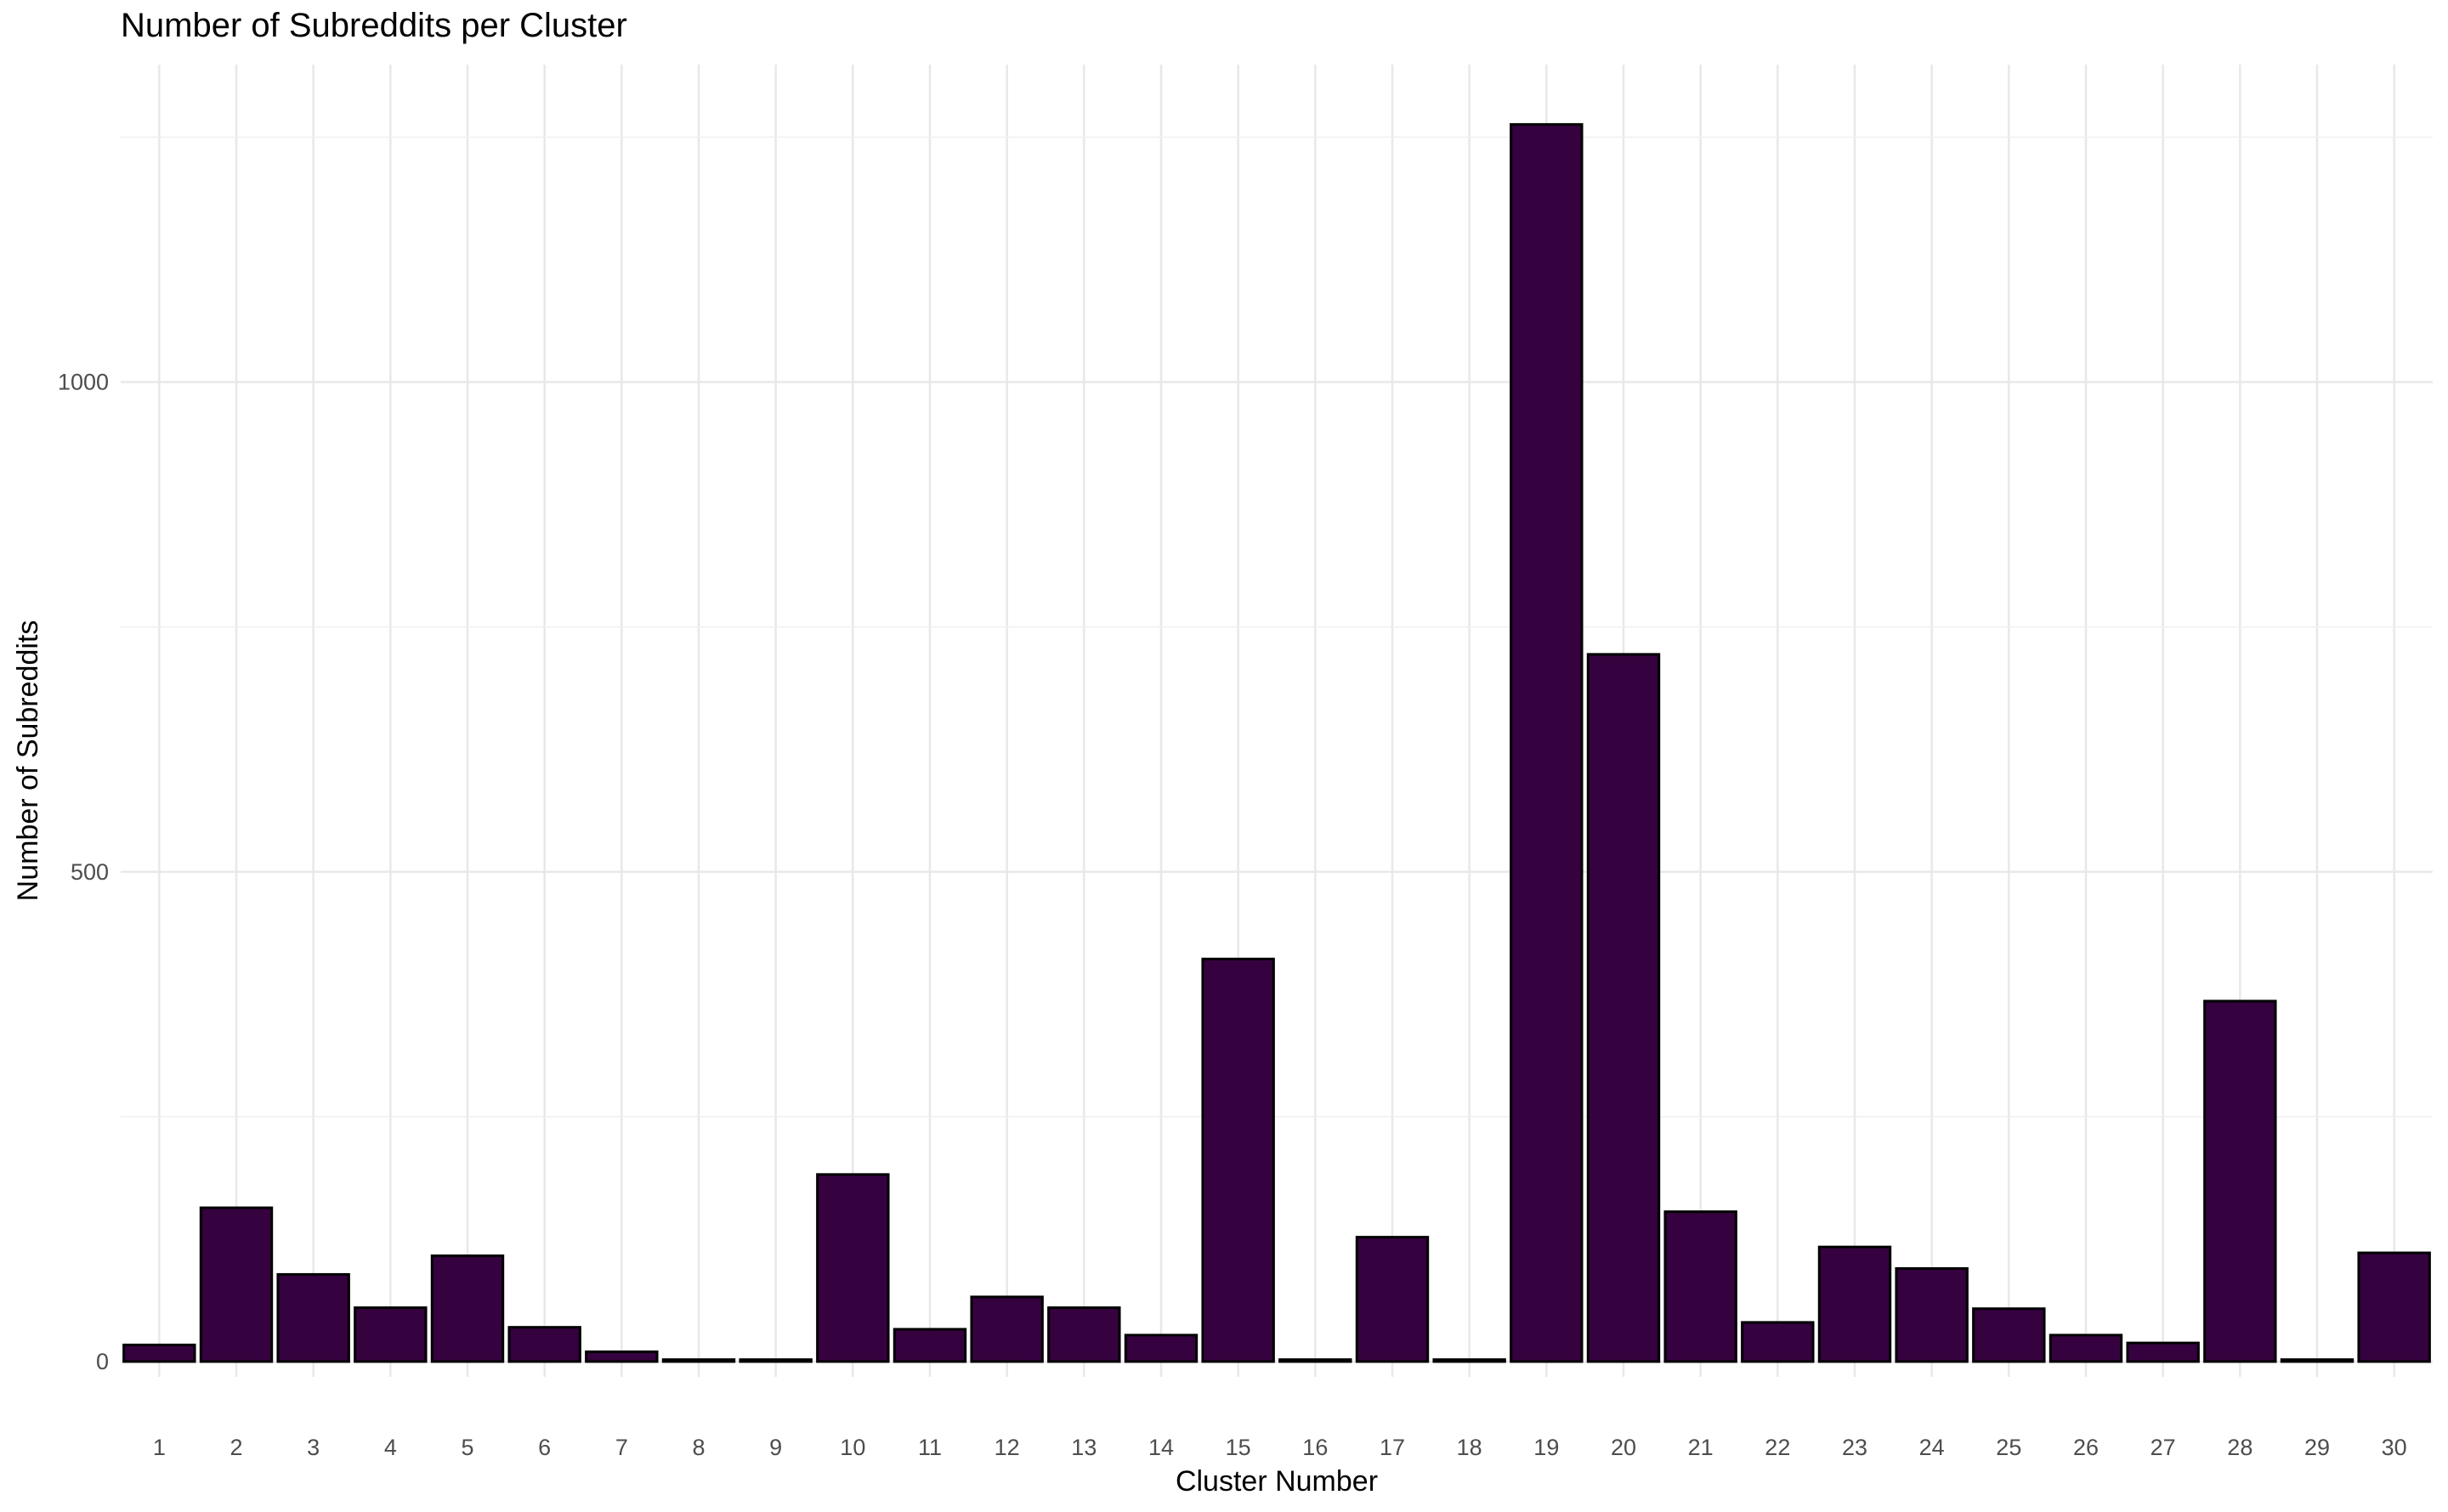 This screenshot has width=2448, height=1512. What do you see at coordinates (544, 1447) in the screenshot?
I see `x-tick-label: 6` at bounding box center [544, 1447].